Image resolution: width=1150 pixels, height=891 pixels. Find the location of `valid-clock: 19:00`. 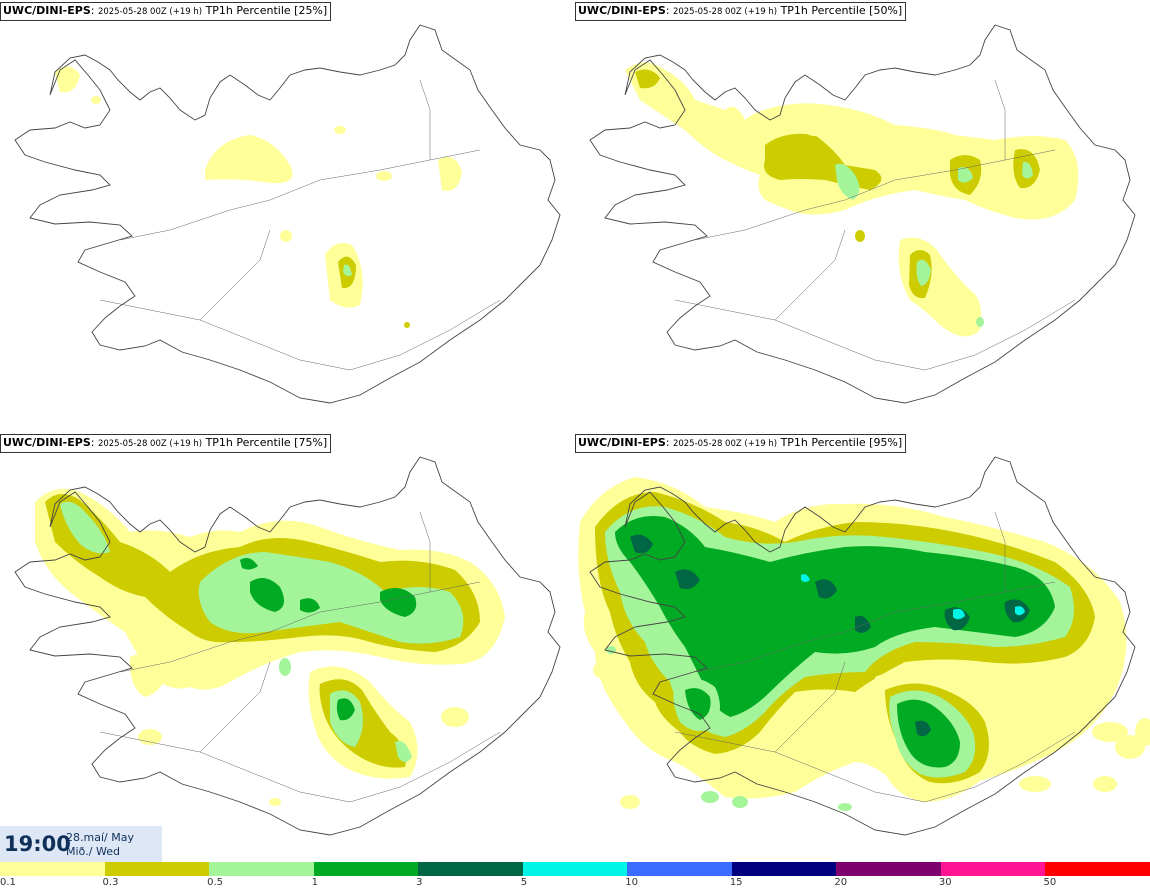

valid-clock: 19:00 is located at coordinates (37, 844).